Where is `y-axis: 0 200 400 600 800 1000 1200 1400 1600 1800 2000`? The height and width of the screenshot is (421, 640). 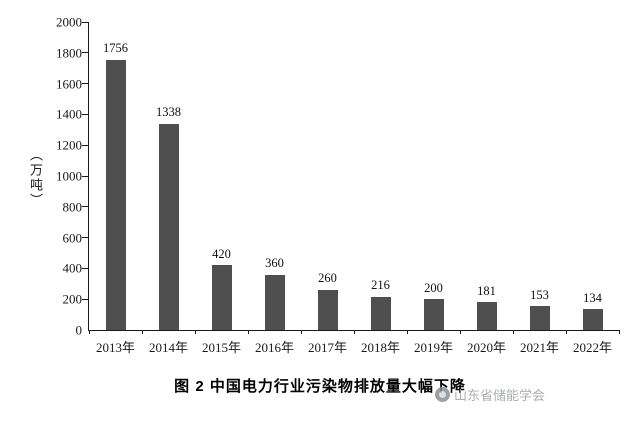 y-axis: 0 200 400 600 800 1000 1200 1400 1600 1800 2000 is located at coordinates (62, 176).